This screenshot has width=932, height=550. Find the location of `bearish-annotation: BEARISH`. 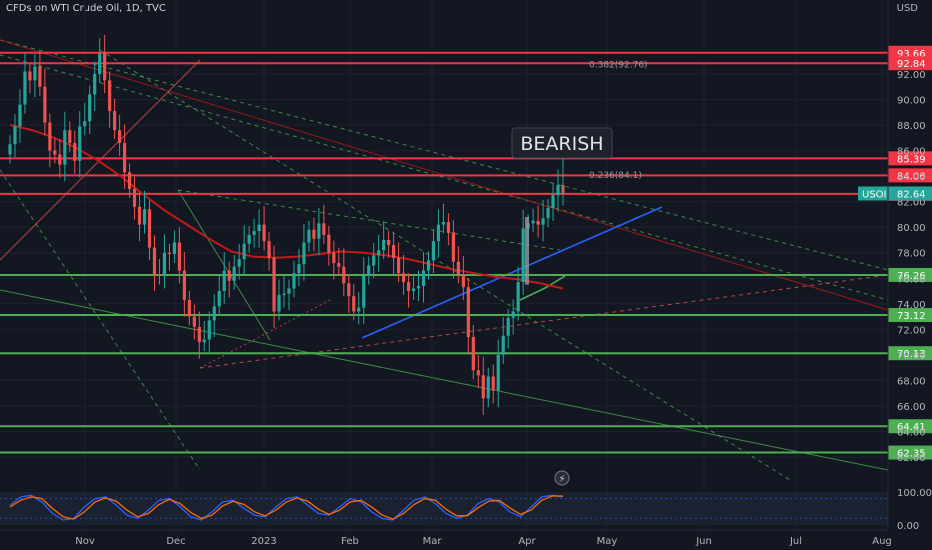

bearish-annotation: BEARISH is located at coordinates (562, 143).